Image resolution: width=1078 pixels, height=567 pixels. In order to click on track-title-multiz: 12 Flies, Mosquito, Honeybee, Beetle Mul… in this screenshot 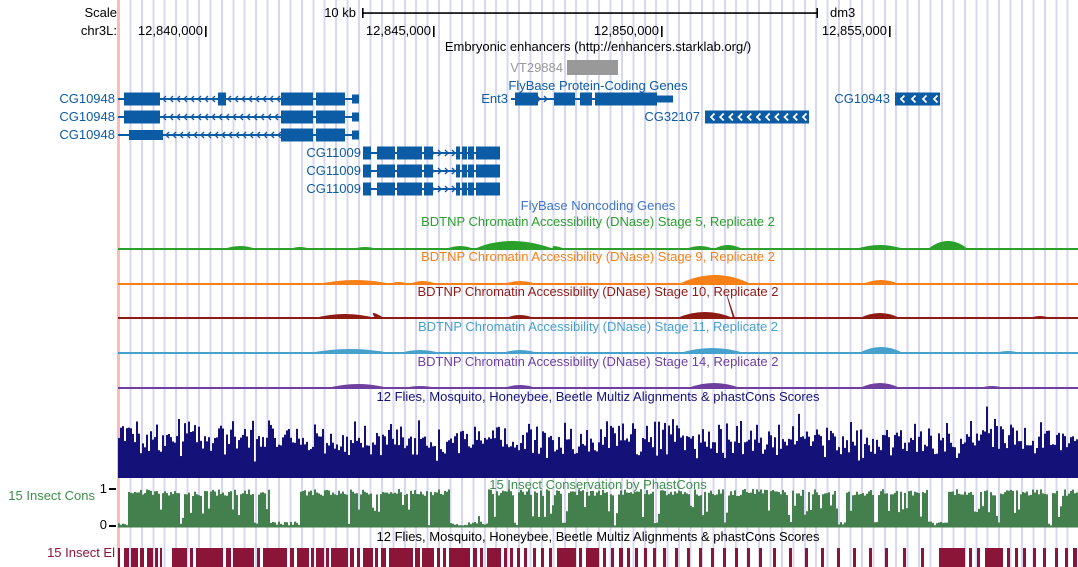, I will do `click(598, 396)`.